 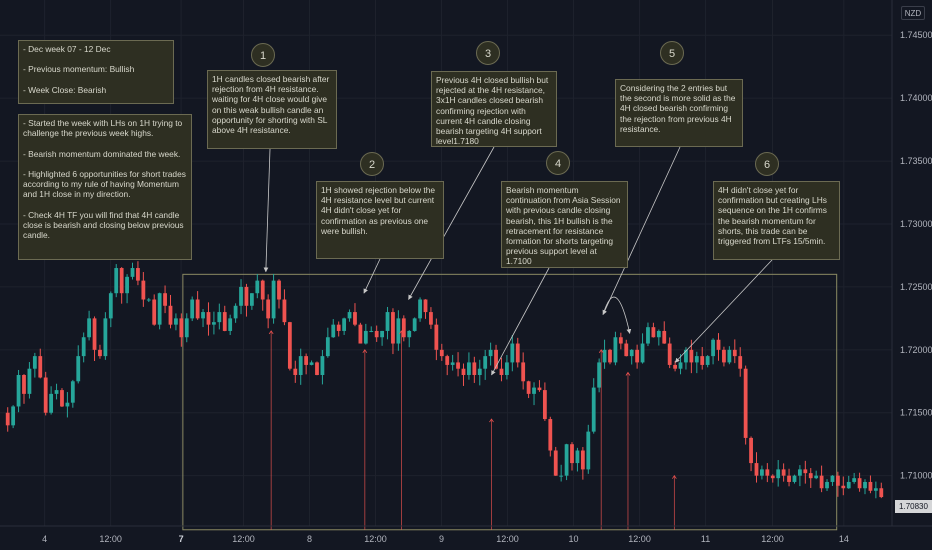 I want to click on x-tick-label: 10, so click(x=574, y=539).